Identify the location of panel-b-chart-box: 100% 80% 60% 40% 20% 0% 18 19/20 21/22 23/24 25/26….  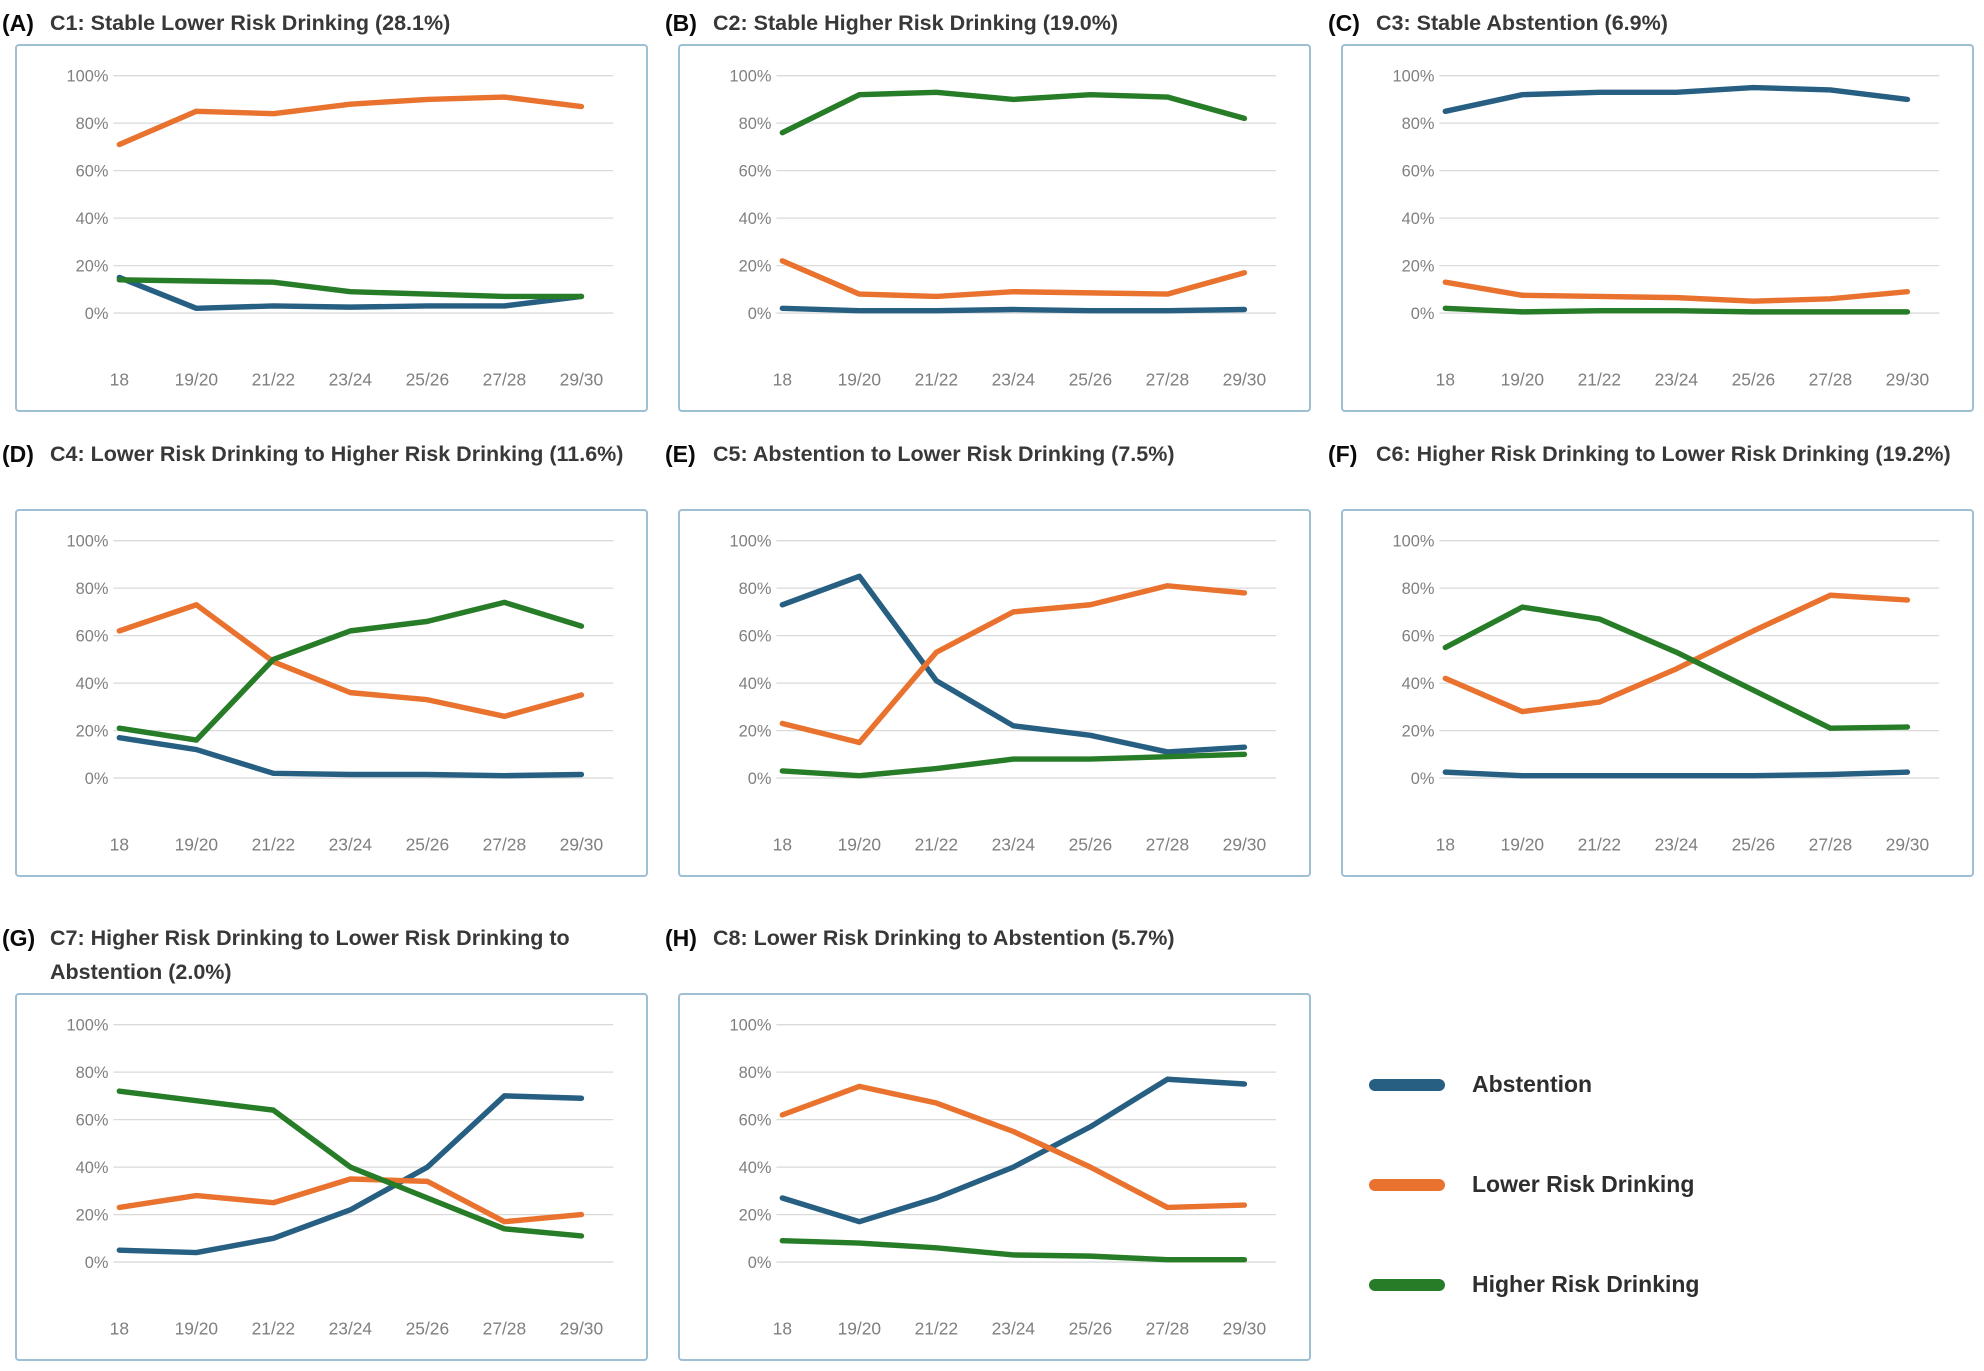
(994, 228).